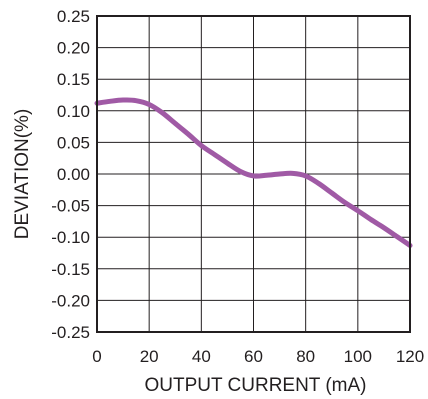 The height and width of the screenshot is (399, 428). What do you see at coordinates (96, 356) in the screenshot?
I see `x-tick-label: 0` at bounding box center [96, 356].